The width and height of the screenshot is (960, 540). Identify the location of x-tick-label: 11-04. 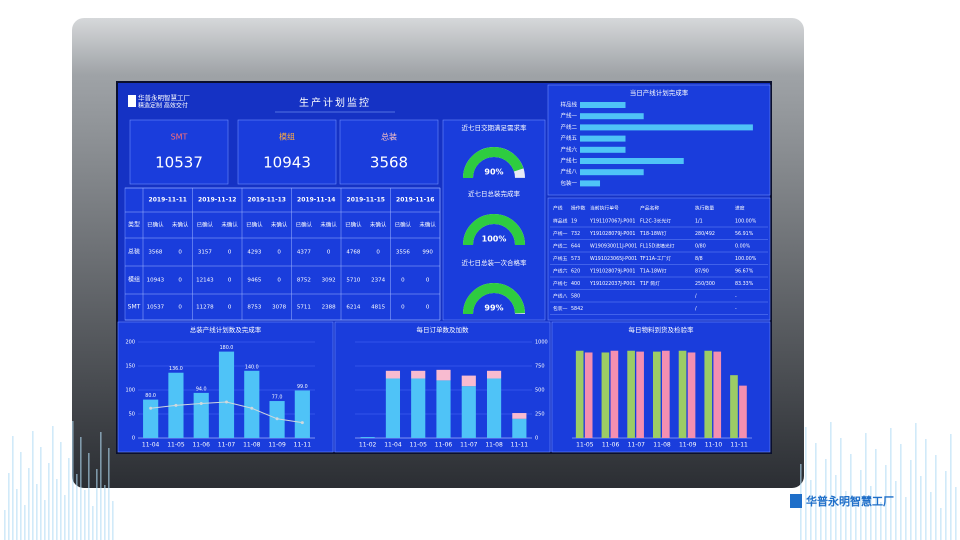
(151, 445).